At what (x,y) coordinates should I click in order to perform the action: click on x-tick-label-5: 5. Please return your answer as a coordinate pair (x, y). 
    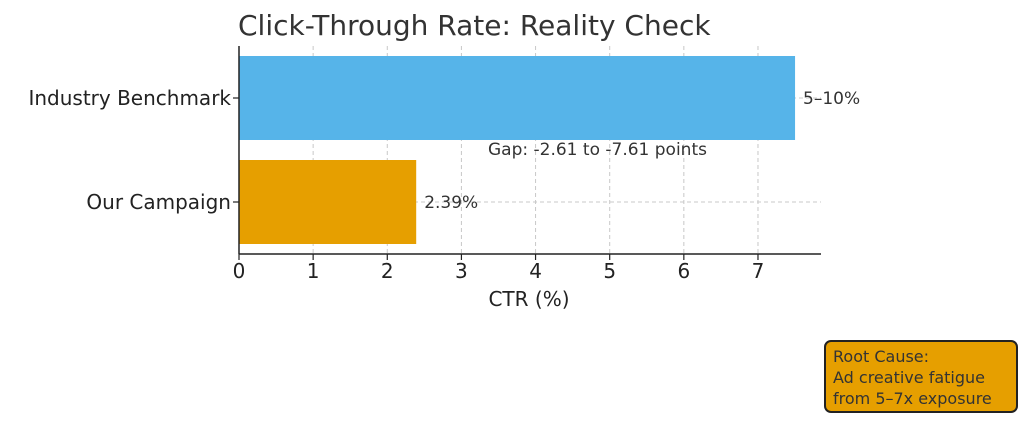
    Looking at the image, I should click on (609, 271).